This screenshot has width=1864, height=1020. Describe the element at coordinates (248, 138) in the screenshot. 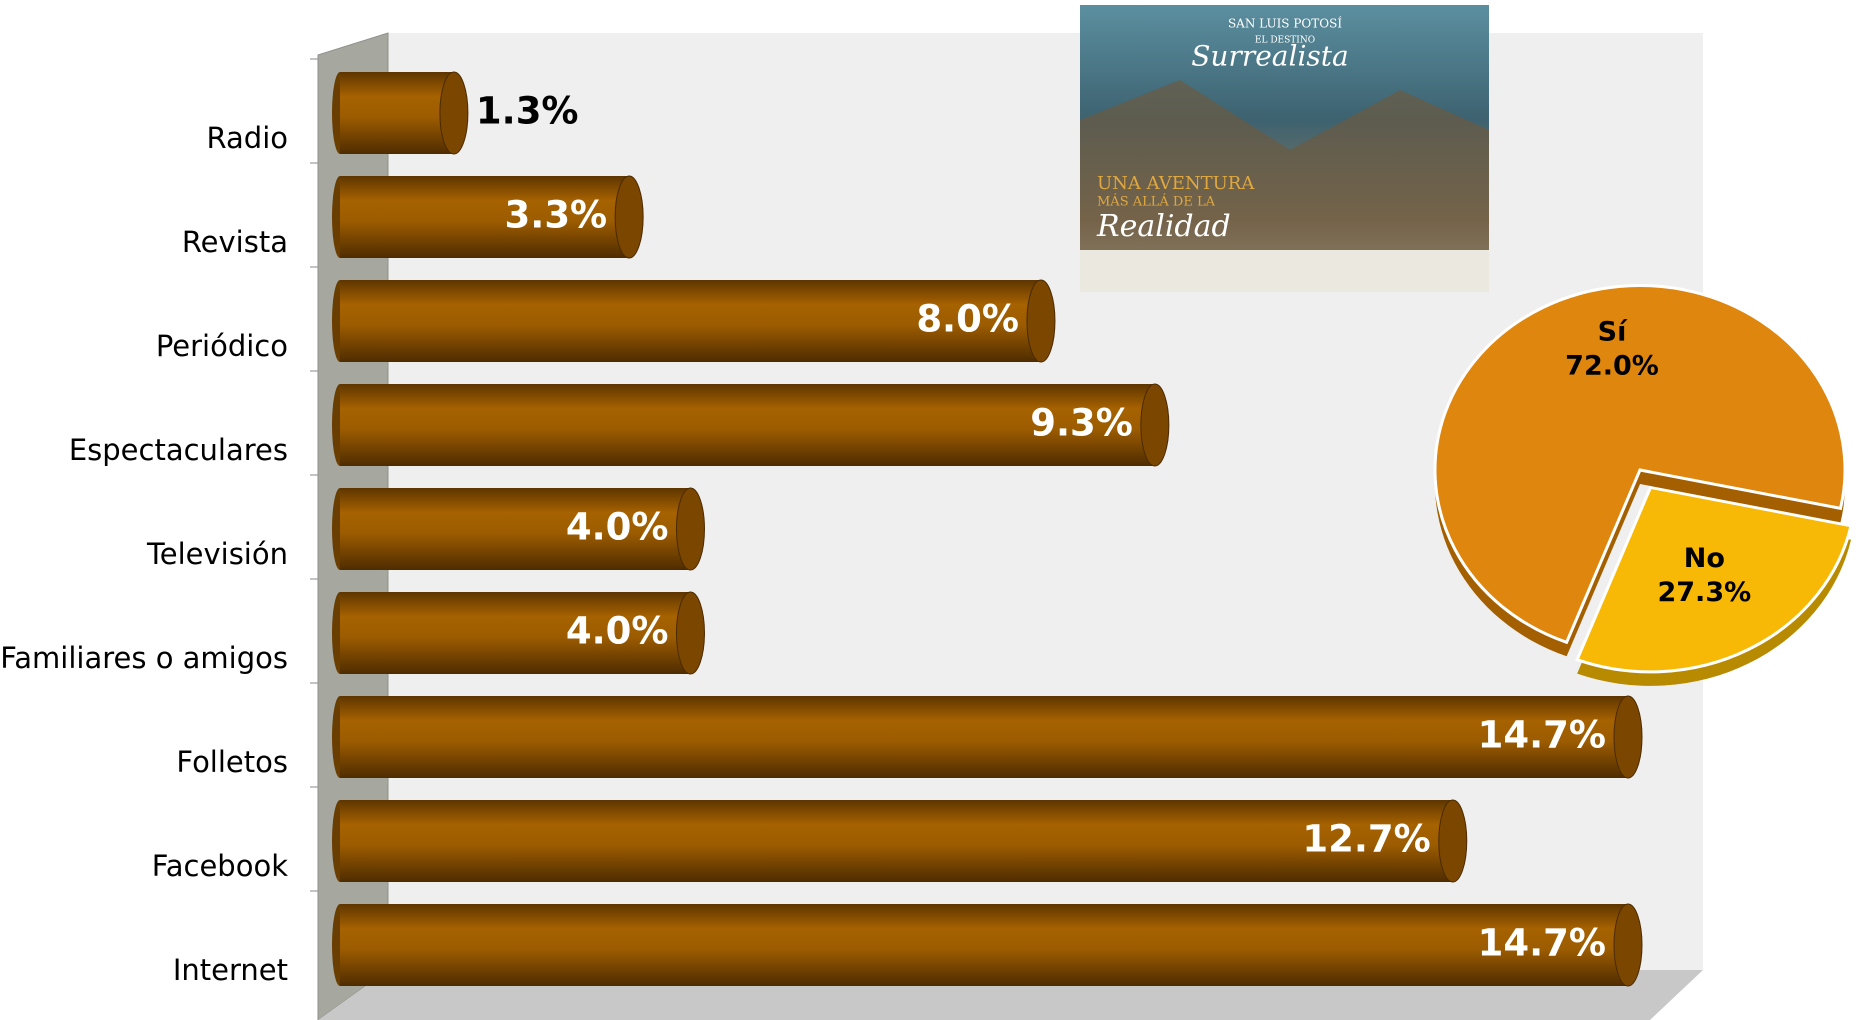

I see `category-label: Radio` at that location.